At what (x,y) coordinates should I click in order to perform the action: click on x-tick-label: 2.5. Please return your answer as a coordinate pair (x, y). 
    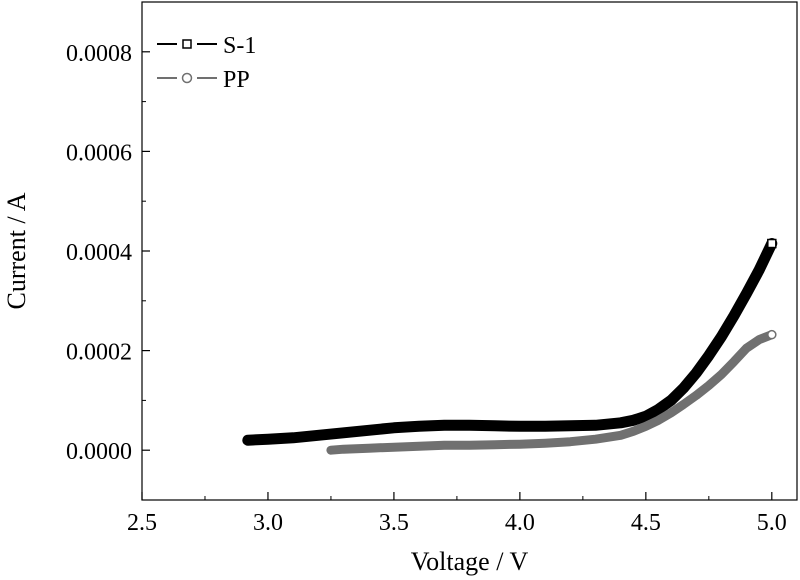
    Looking at the image, I should click on (142, 523).